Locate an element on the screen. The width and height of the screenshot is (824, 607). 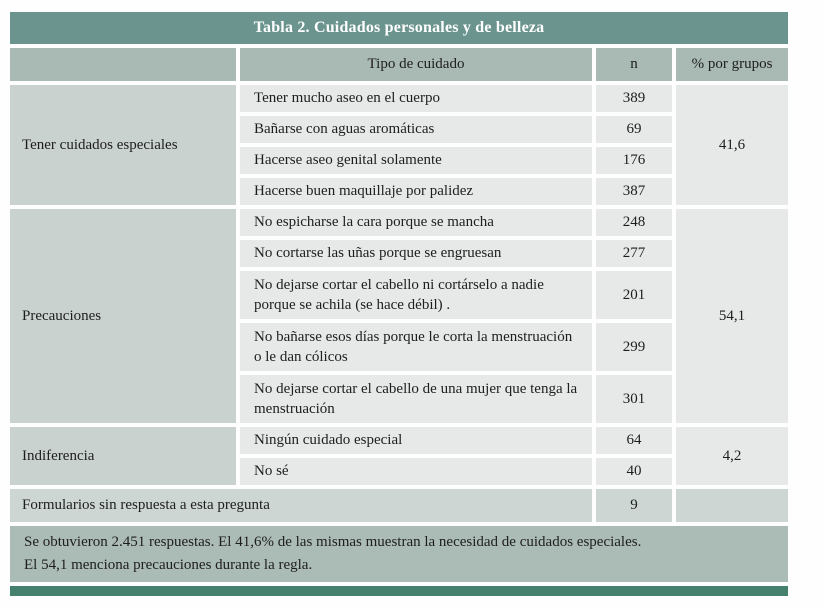
group-label-cell: Indiferencia is located at coordinates (123, 456).